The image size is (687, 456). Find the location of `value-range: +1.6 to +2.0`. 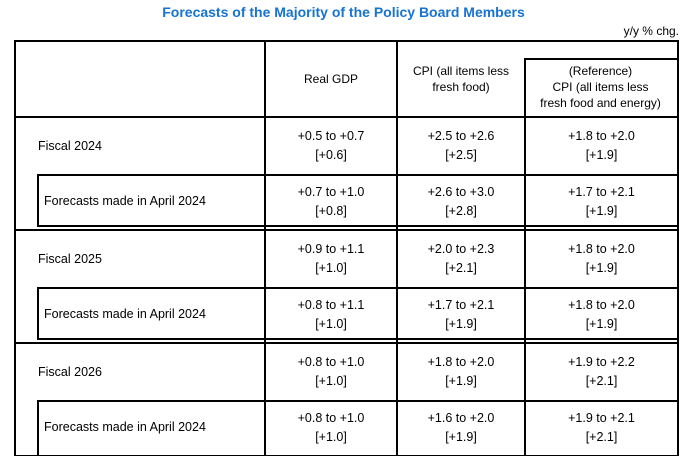

value-range: +1.6 to +2.0 is located at coordinates (461, 417).